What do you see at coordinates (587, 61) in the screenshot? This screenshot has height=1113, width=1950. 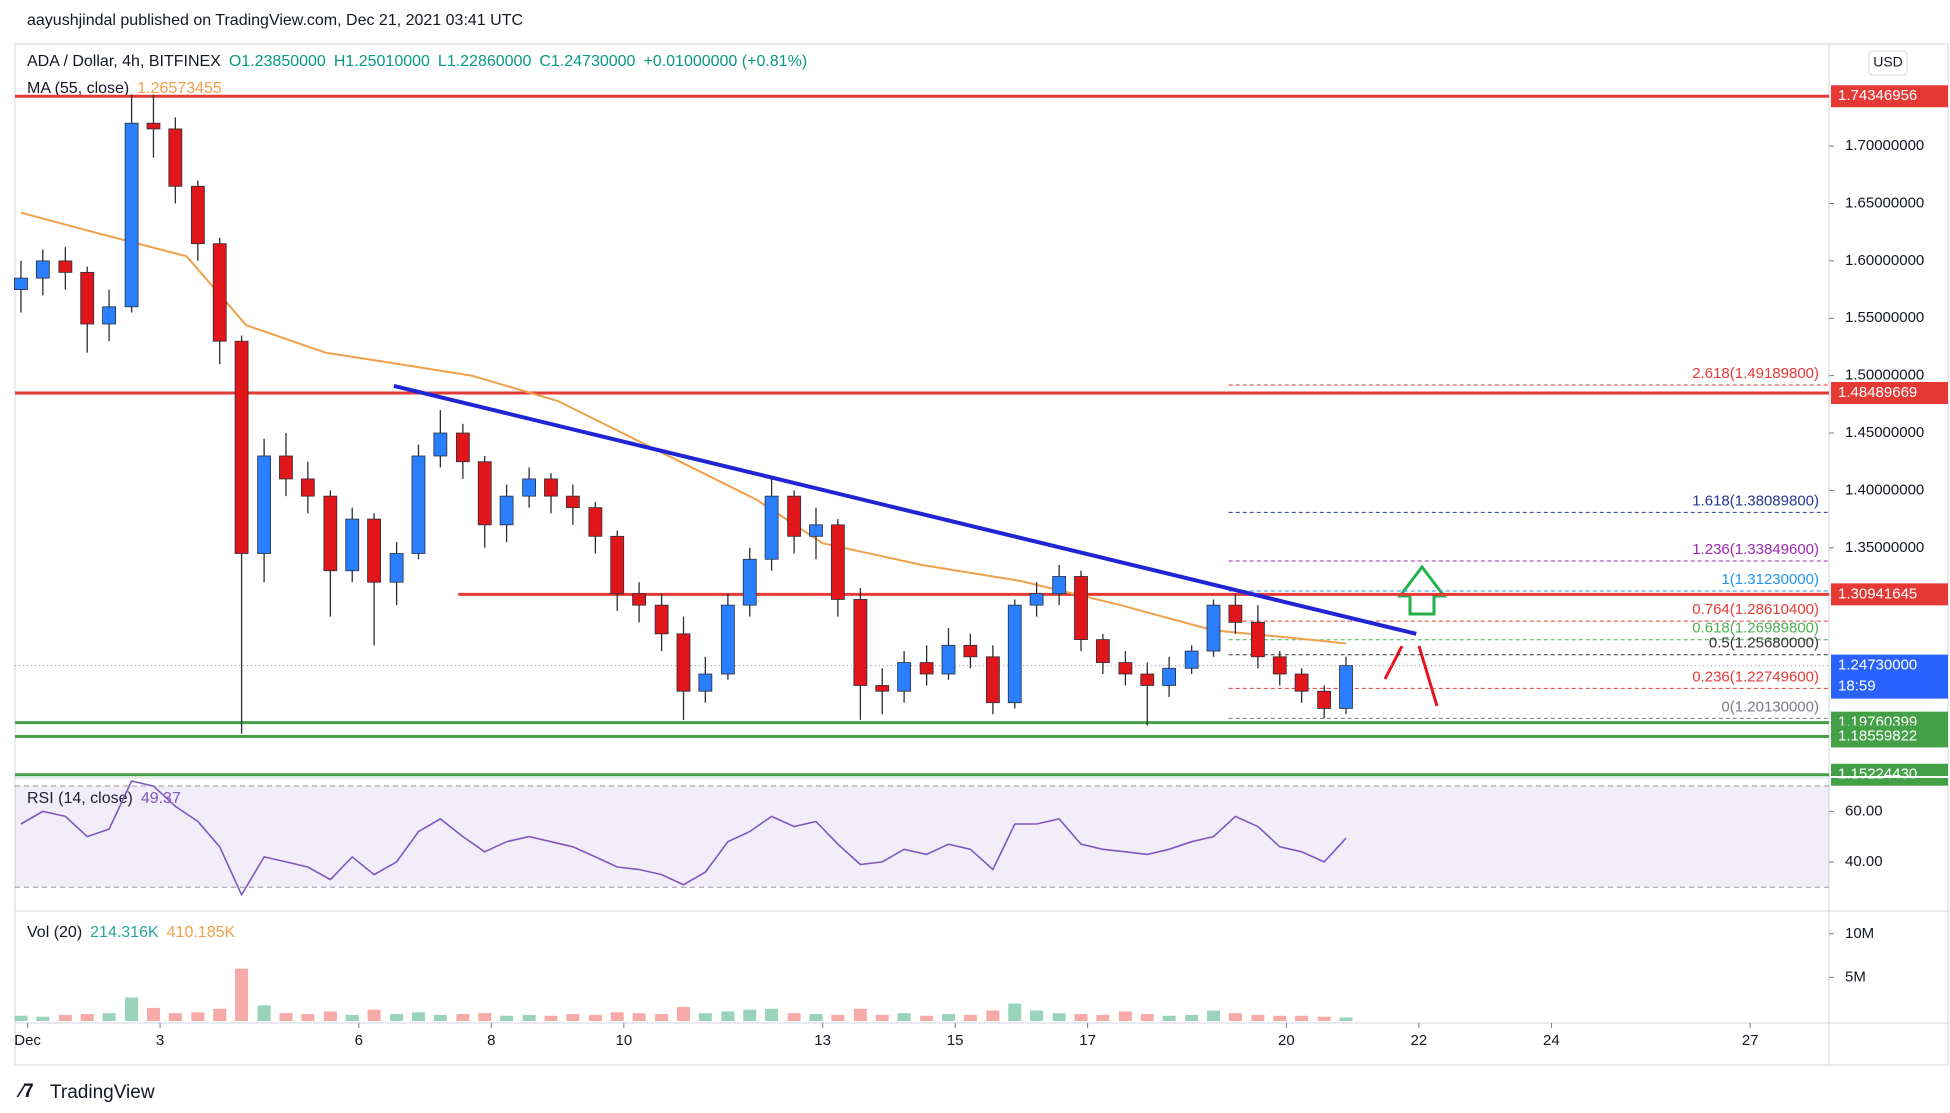 I see `close: C1.24730000` at bounding box center [587, 61].